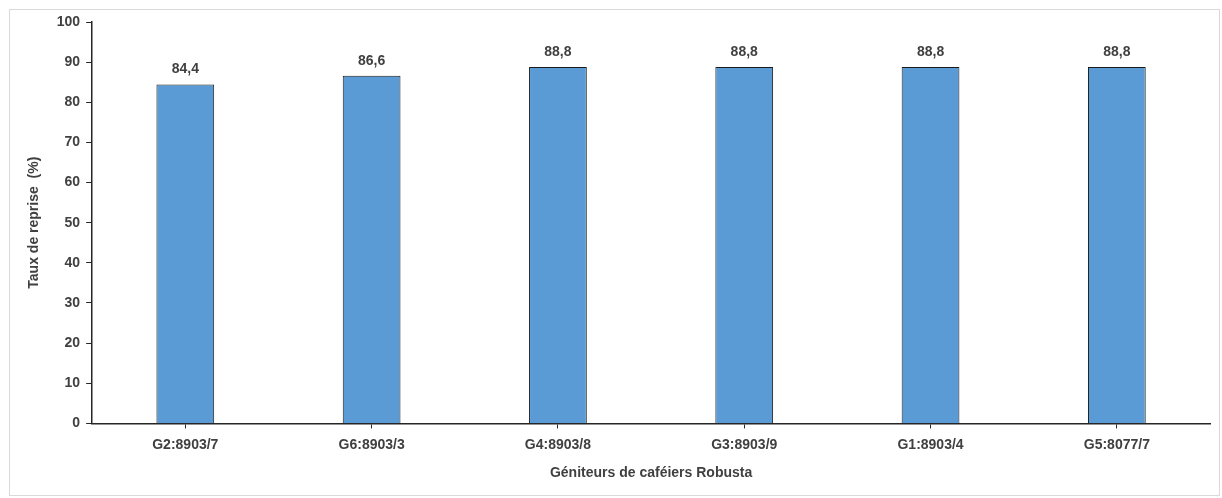  I want to click on x-tick-label: G6:8903/3, so click(371, 443).